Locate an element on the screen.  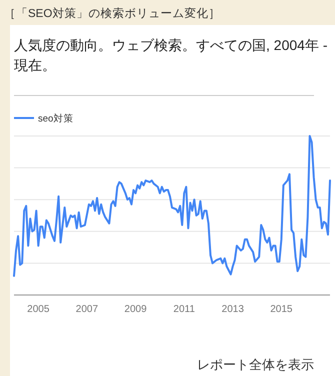
x-tick-label: 2015 is located at coordinates (281, 309).